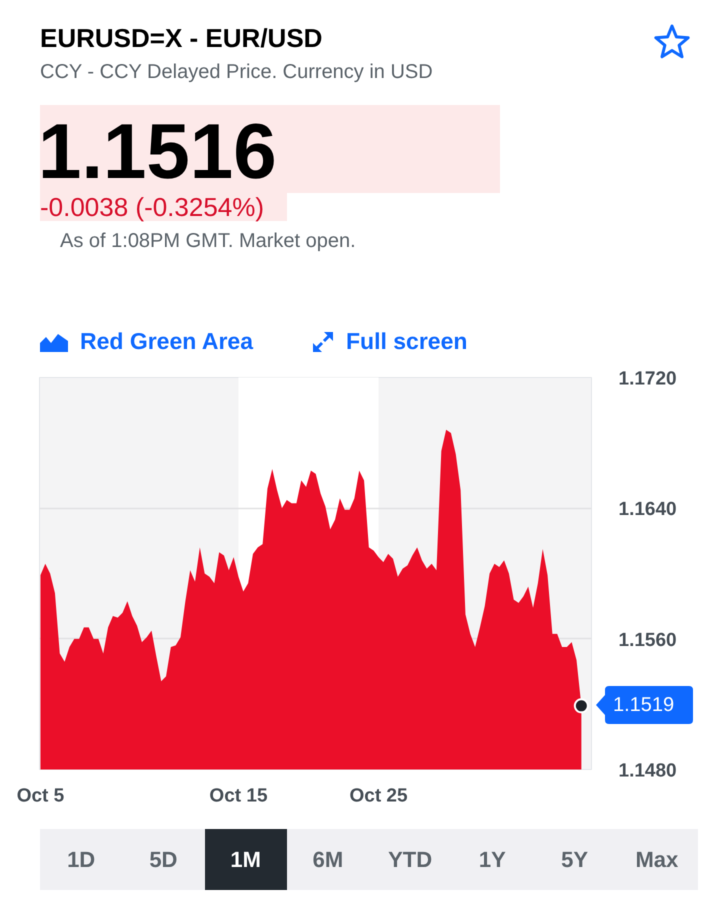  What do you see at coordinates (328, 859) in the screenshot?
I see `range-button-label: 6M` at bounding box center [328, 859].